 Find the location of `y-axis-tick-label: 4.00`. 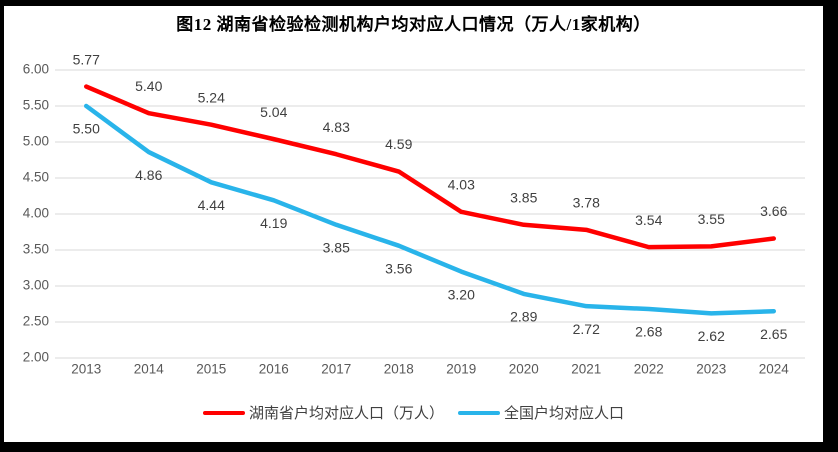

y-axis-tick-label: 4.00 is located at coordinates (36, 213).